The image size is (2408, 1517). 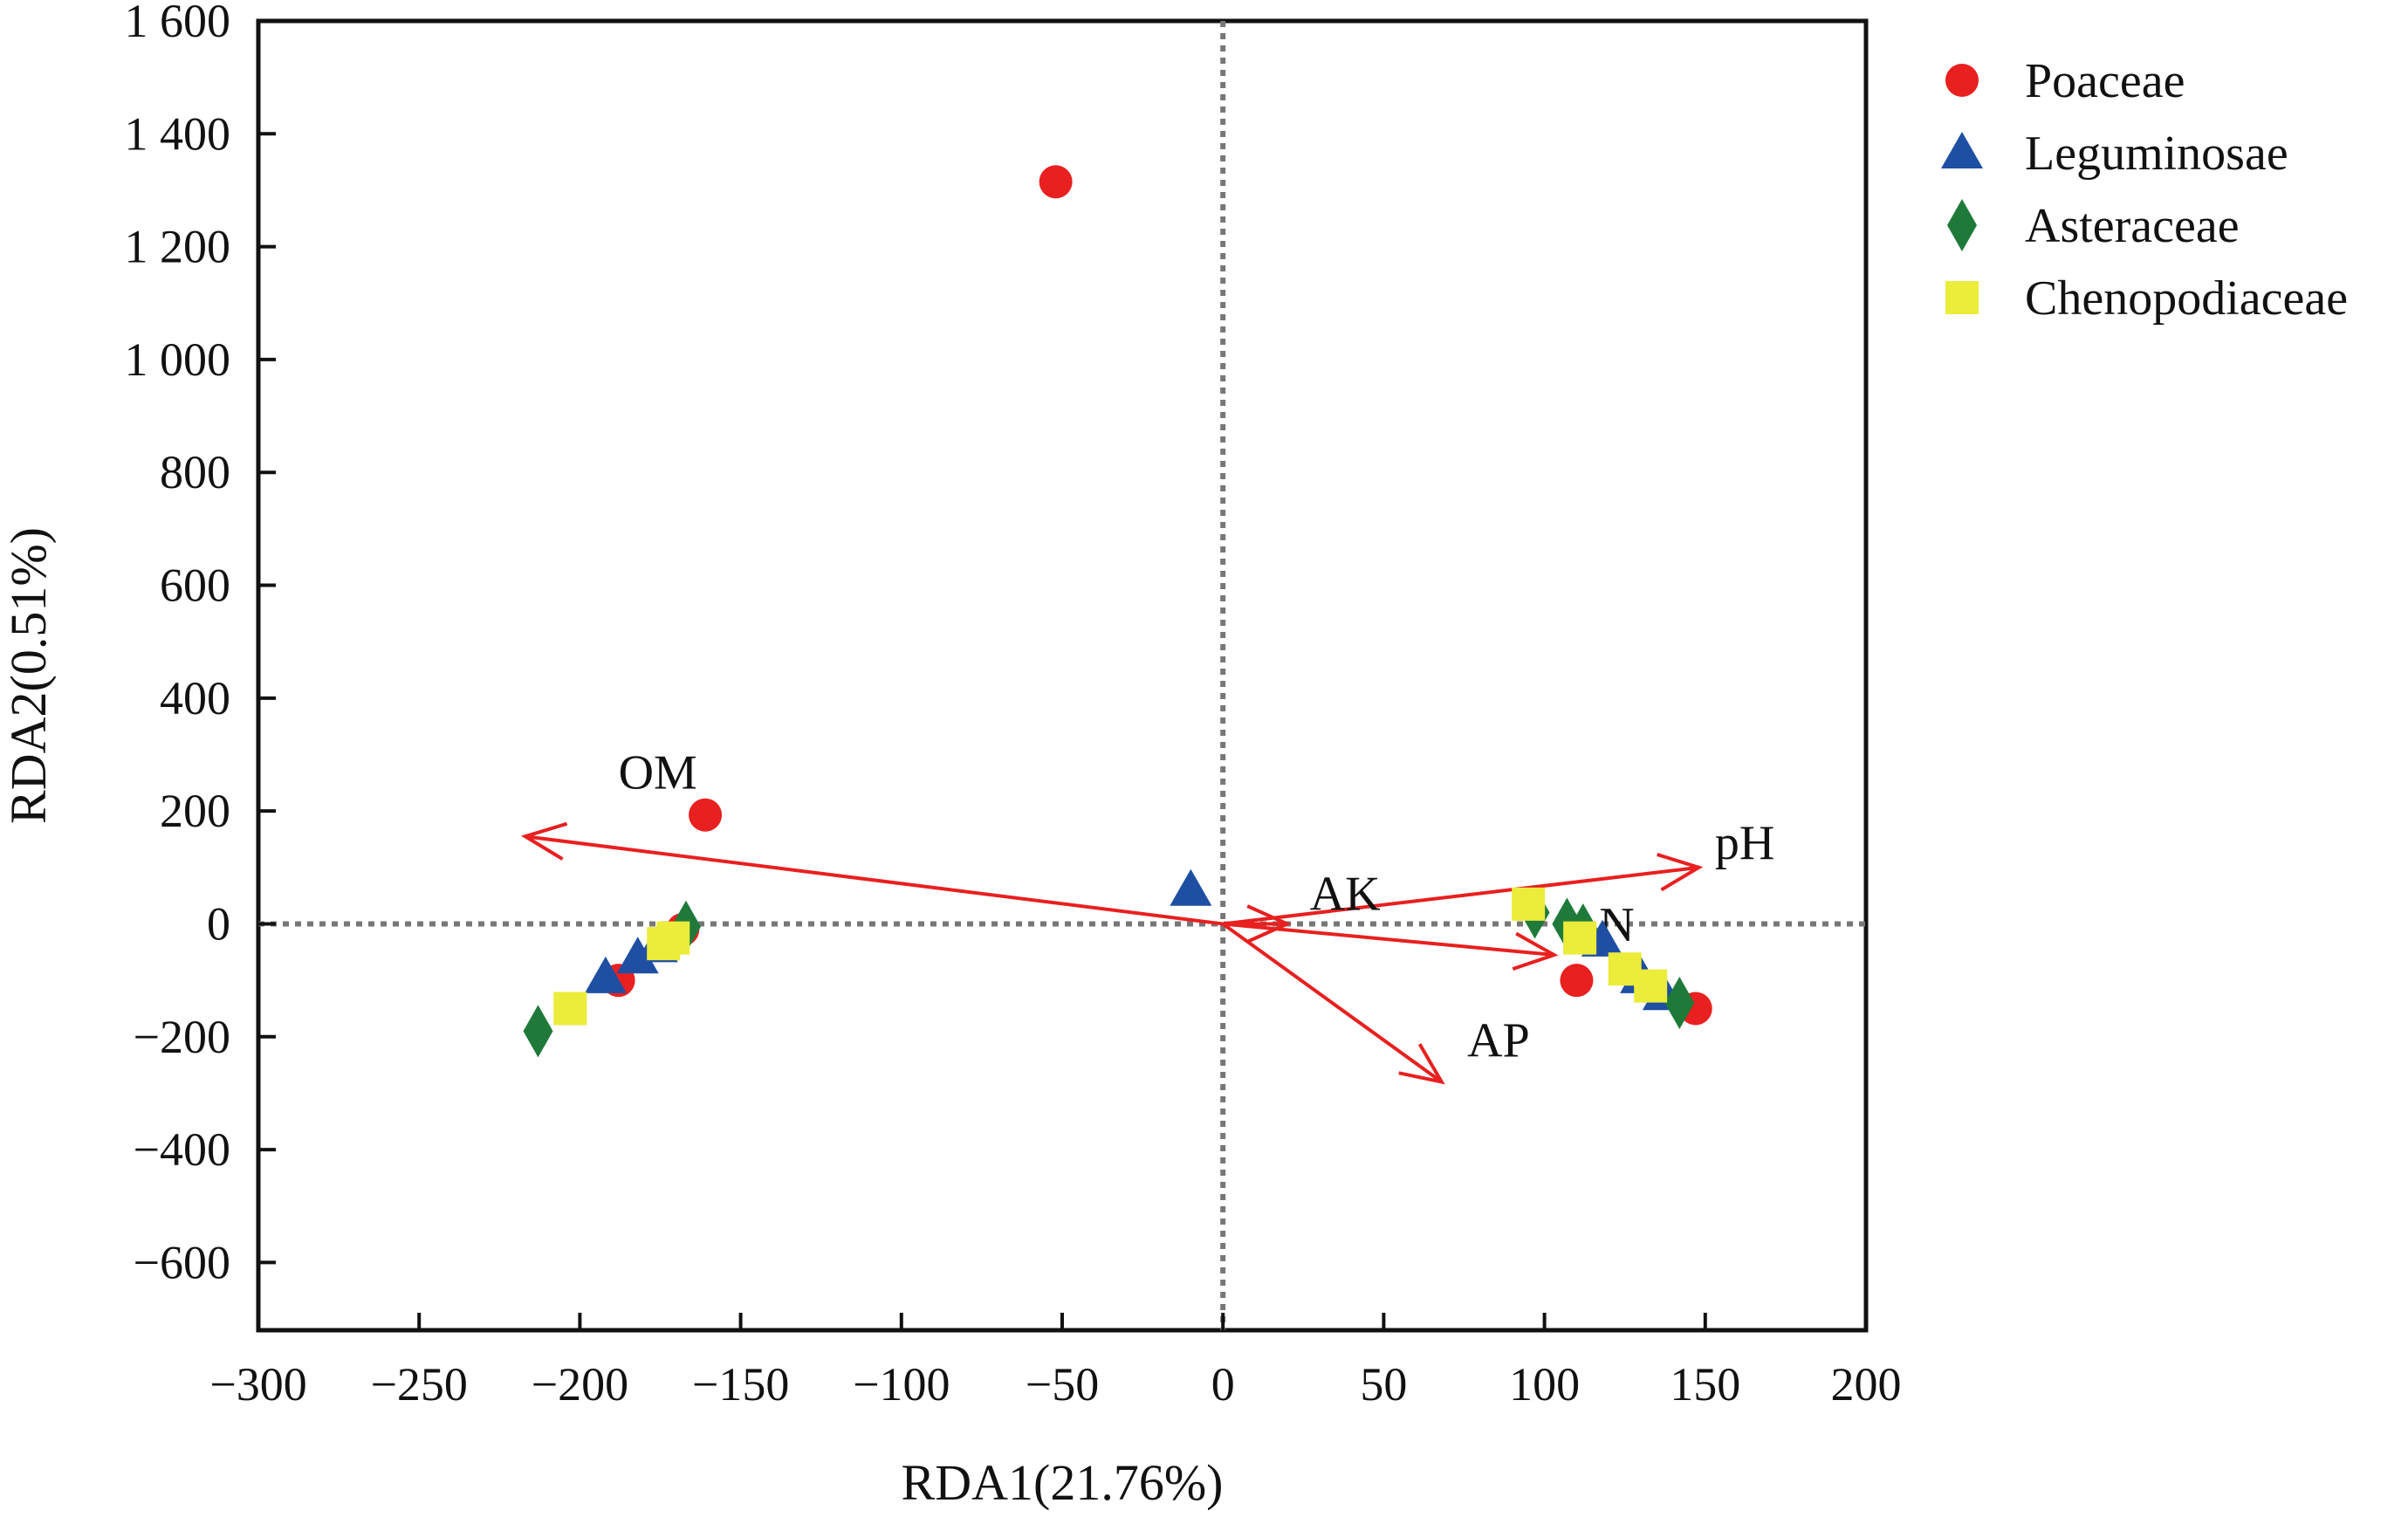 What do you see at coordinates (2186, 298) in the screenshot?
I see `legend-label: Chenopodiaceae` at bounding box center [2186, 298].